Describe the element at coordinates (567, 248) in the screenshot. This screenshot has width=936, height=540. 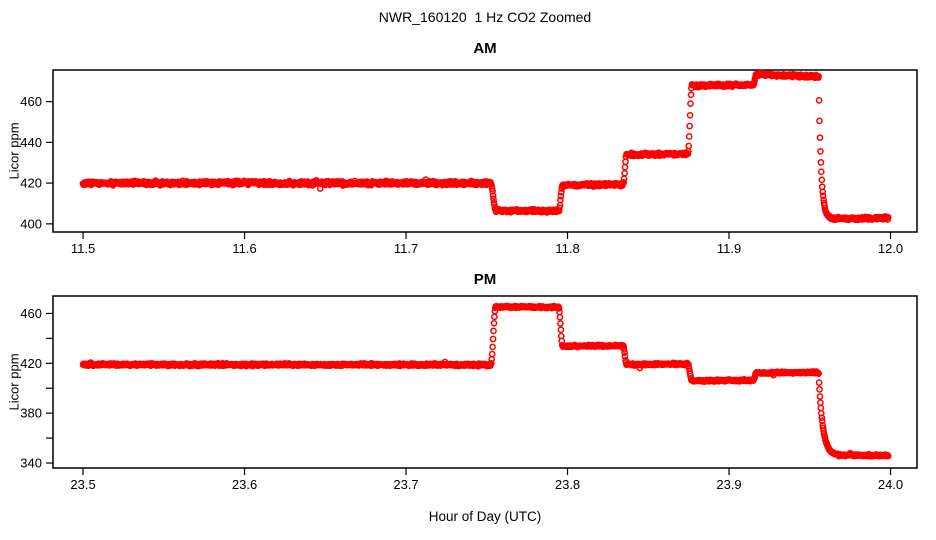
I see `x-tick-label: 11.8` at that location.